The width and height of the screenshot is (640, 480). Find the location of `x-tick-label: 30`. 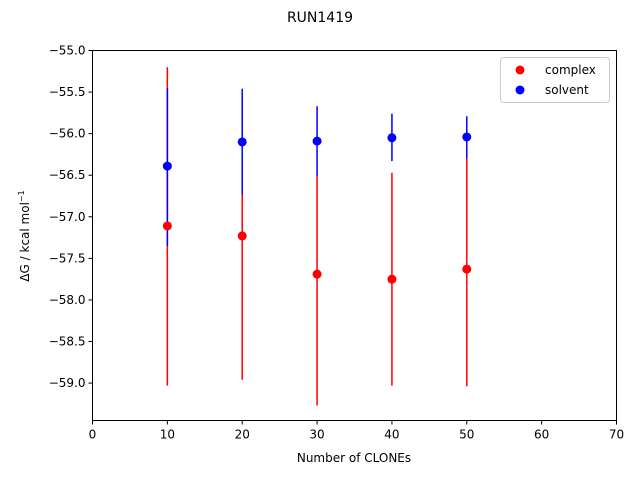

x-tick-label: 30 is located at coordinates (316, 435).